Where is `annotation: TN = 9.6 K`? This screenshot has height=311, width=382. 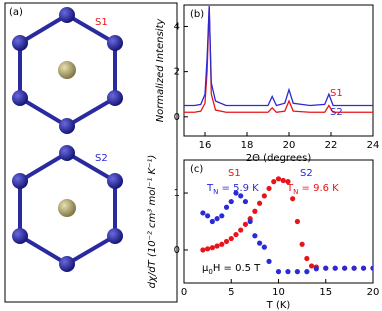 annotation: TN = 9.6 K is located at coordinates (312, 189).